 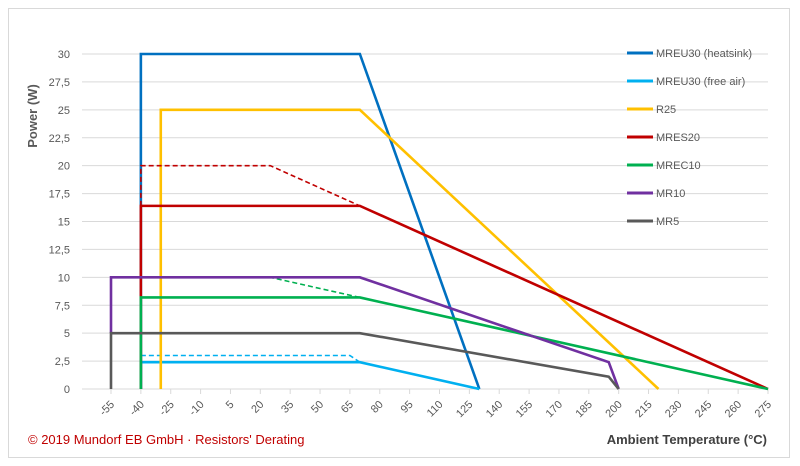 What do you see at coordinates (257, 407) in the screenshot?
I see `x-tick-label: 20` at bounding box center [257, 407].